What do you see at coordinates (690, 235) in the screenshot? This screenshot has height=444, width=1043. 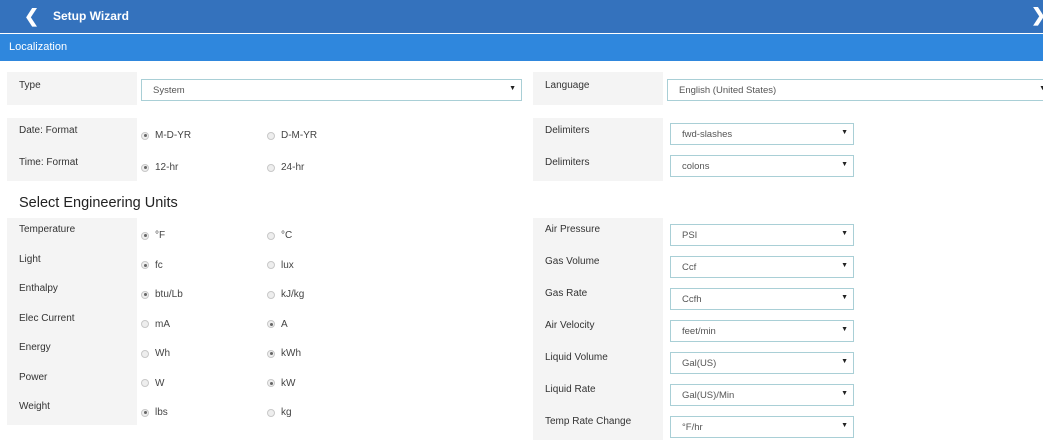 I see `unit-select-value: PSI` at bounding box center [690, 235].